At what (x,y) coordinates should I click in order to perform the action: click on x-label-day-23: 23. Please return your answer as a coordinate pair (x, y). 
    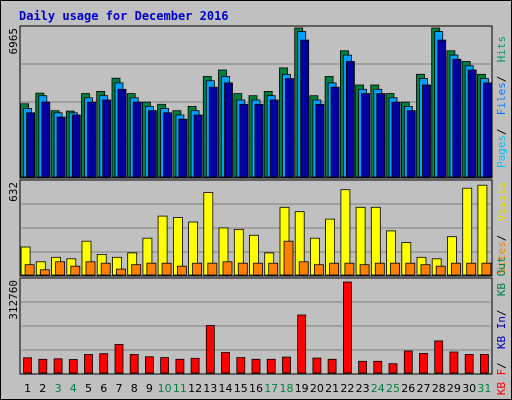
    Looking at the image, I should click on (363, 388).